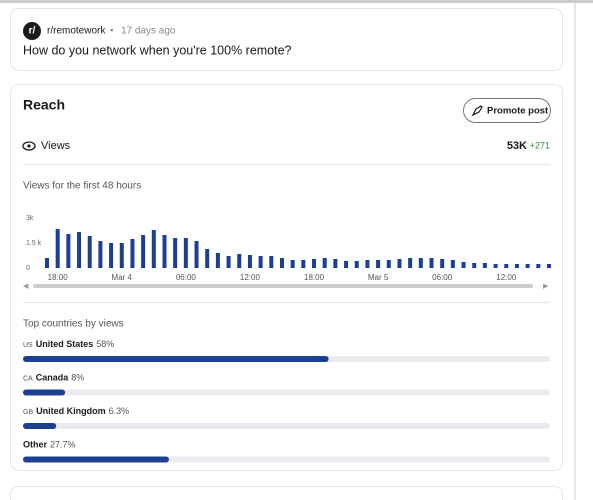  Describe the element at coordinates (119, 411) in the screenshot. I see `country-value: 6.3%` at that location.